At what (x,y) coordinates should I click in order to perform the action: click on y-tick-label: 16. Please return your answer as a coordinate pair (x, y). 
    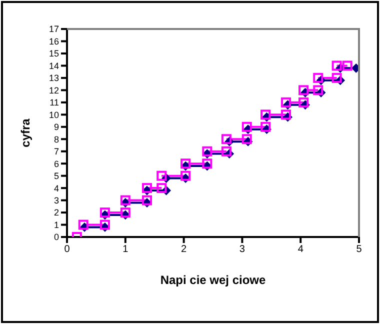
    Looking at the image, I should click on (53, 41).